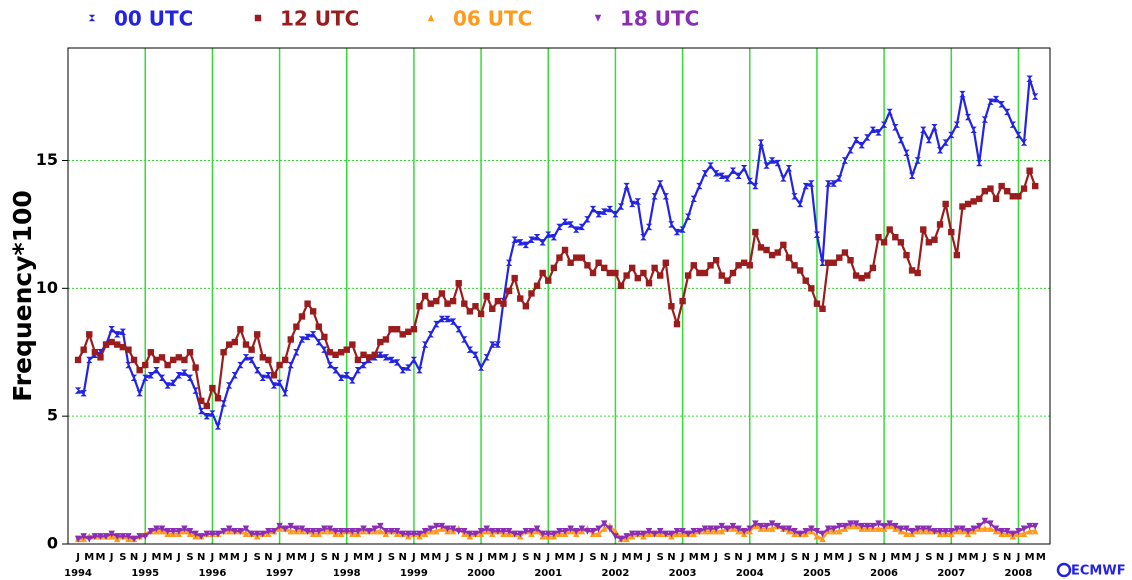 The image size is (1132, 580). Describe the element at coordinates (548, 573) in the screenshot. I see `x-tick-label: 2001` at that location.